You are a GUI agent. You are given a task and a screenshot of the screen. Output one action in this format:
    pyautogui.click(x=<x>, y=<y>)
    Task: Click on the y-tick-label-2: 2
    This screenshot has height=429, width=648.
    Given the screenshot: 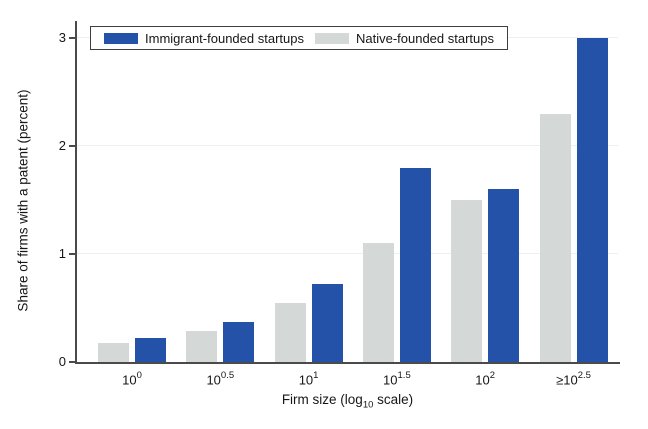 What is the action you would take?
    pyautogui.click(x=62, y=145)
    